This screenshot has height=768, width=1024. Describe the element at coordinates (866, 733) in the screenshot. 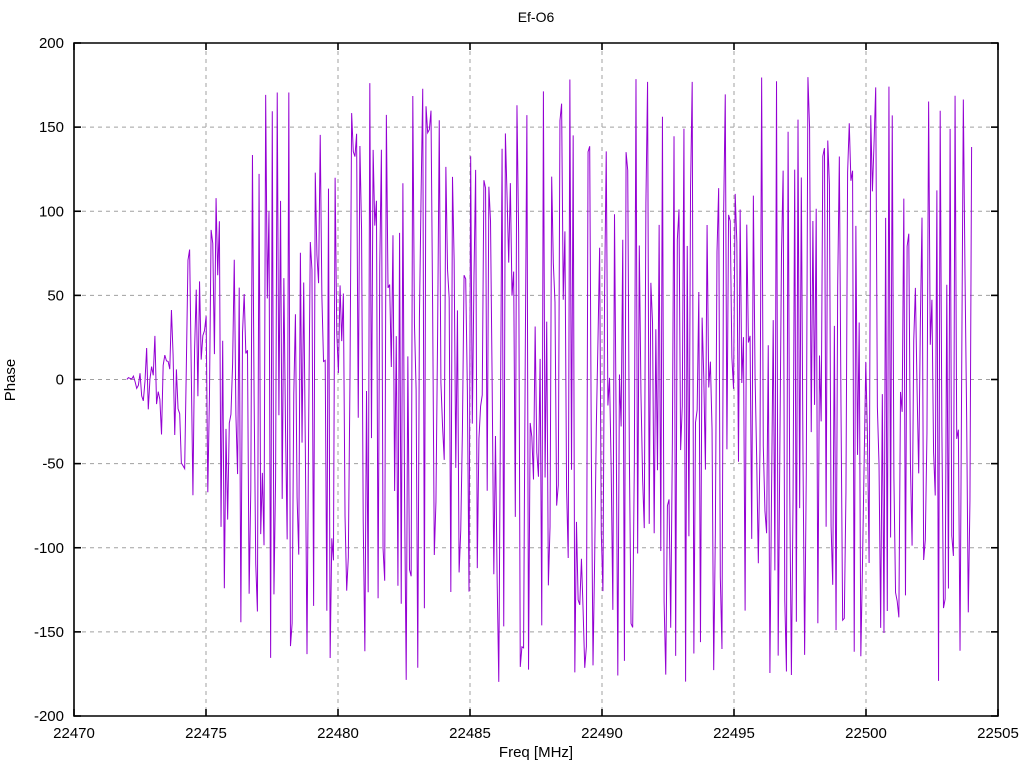

I see `x-tick-label: 22500` at that location.